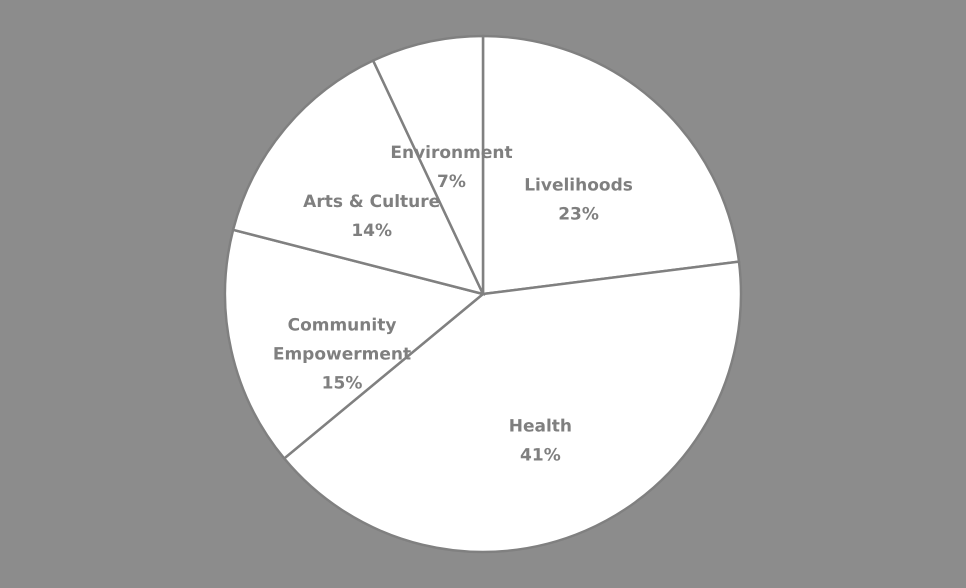  I want to click on data-label: 7%, so click(451, 182).